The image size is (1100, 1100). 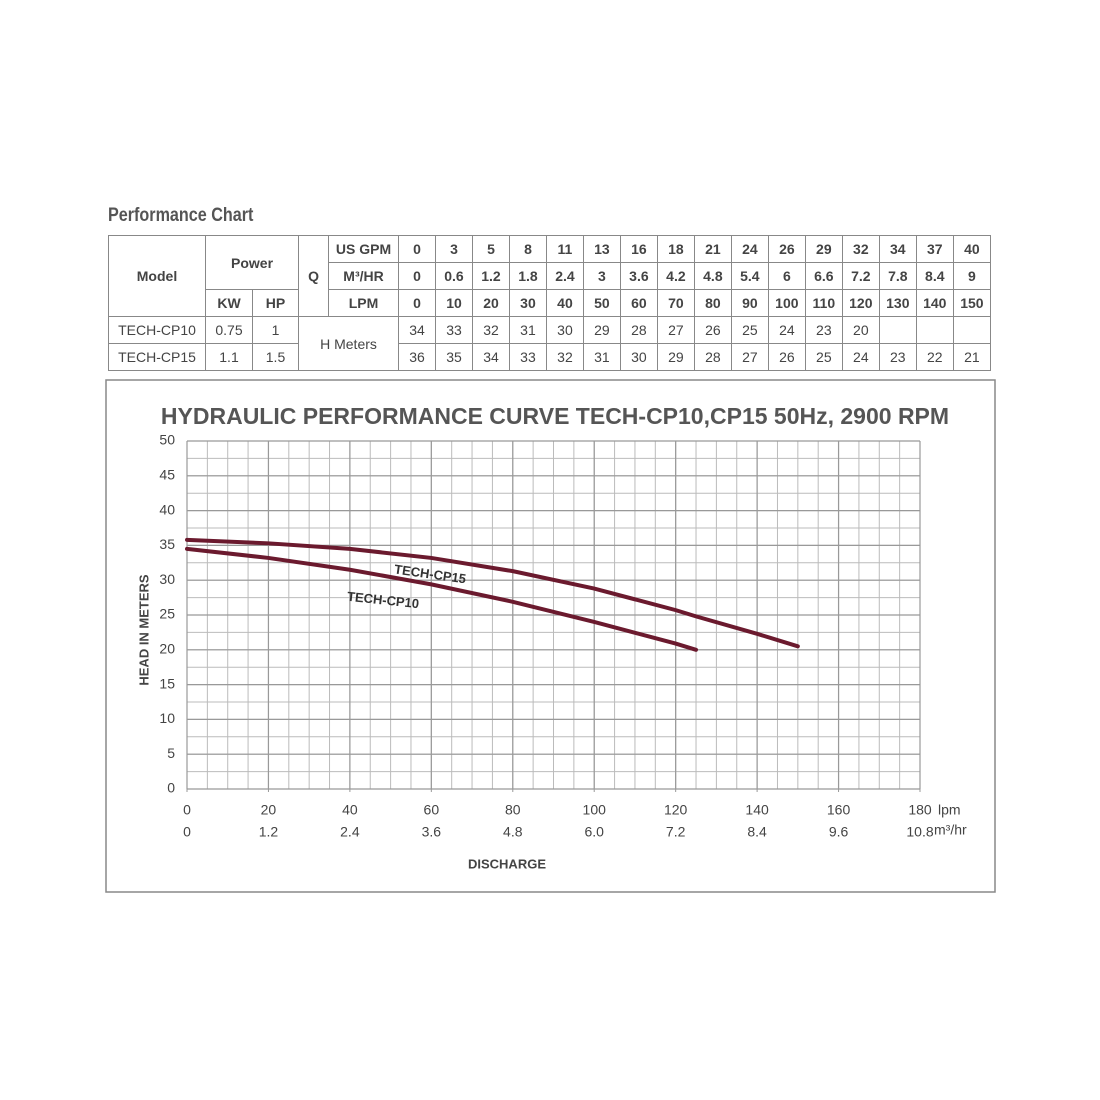 I want to click on table-cell: 3.6, so click(x=638, y=276).